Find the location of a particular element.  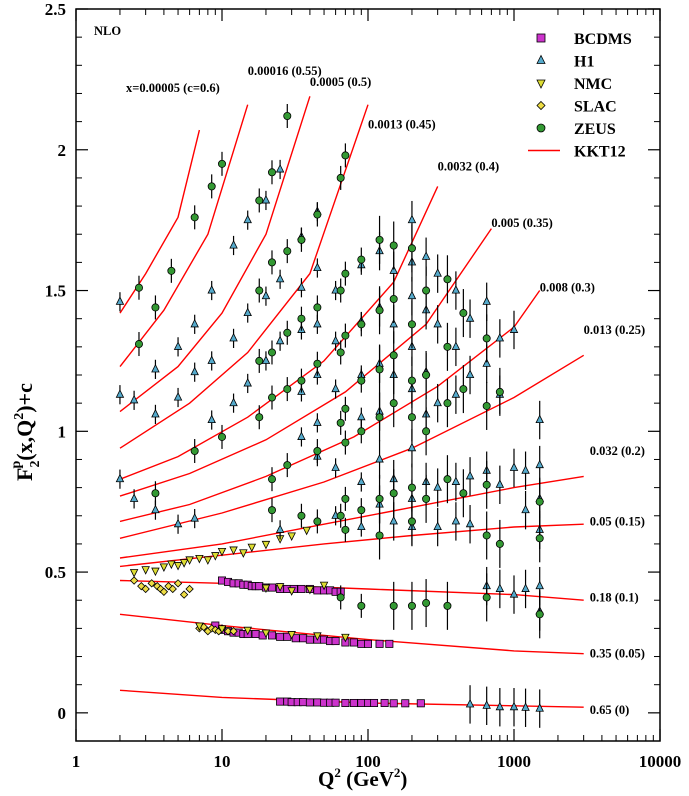

curve-label: 0.05 (0.15) is located at coordinates (617, 521).